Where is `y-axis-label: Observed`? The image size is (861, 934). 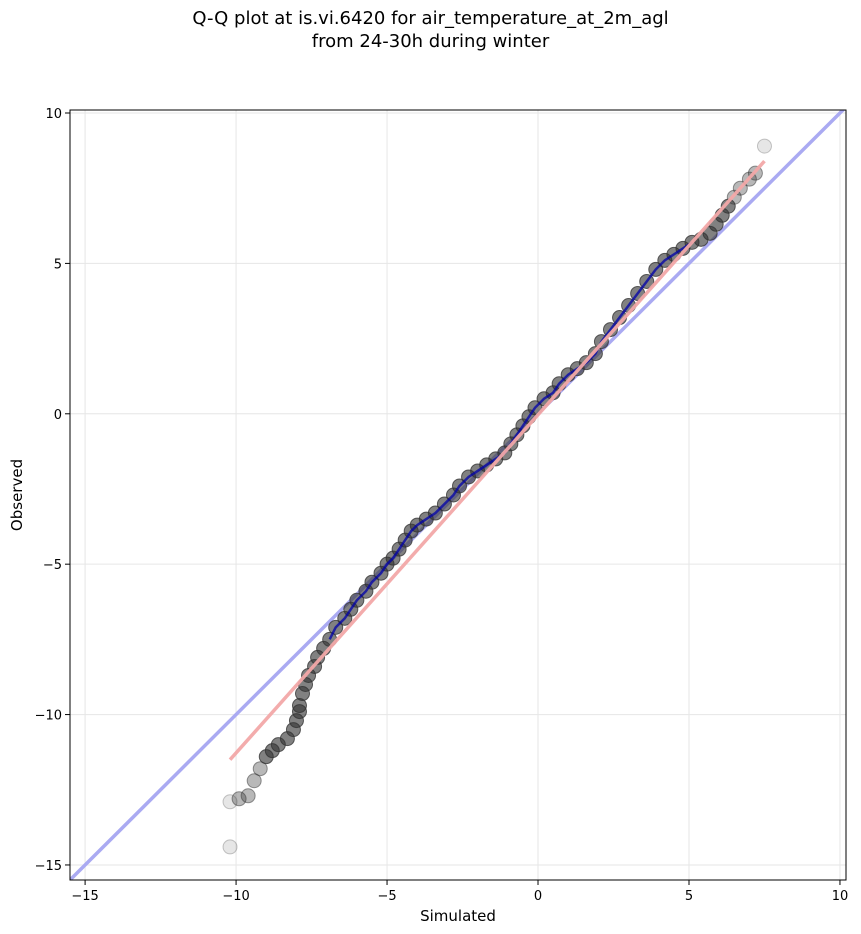 y-axis-label: Observed is located at coordinates (17, 495).